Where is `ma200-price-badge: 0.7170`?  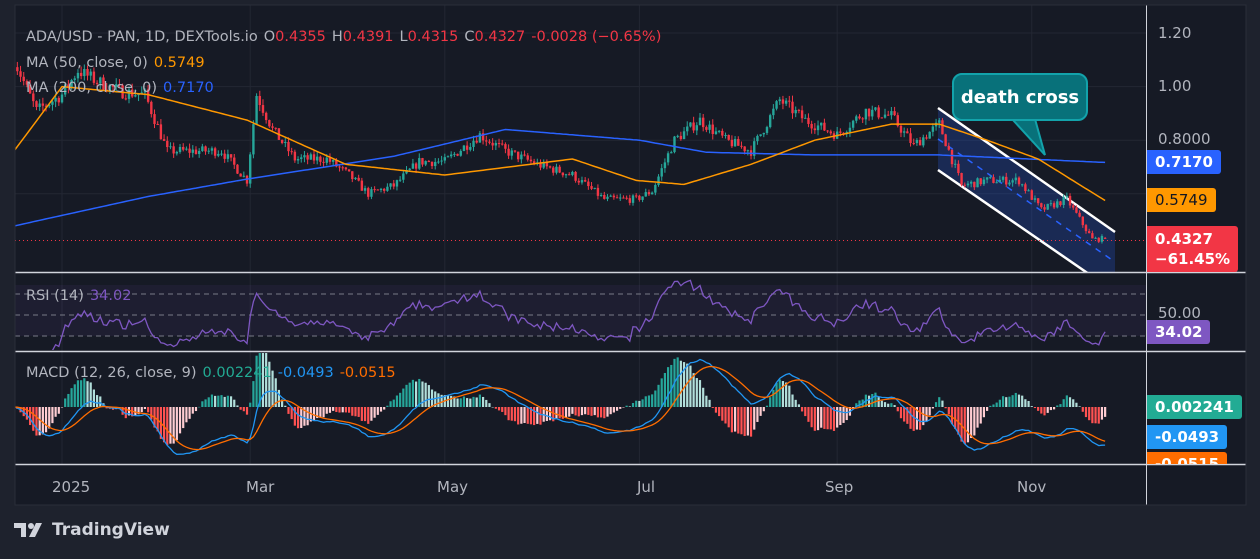
ma200-price-badge: 0.7170 is located at coordinates (1184, 162).